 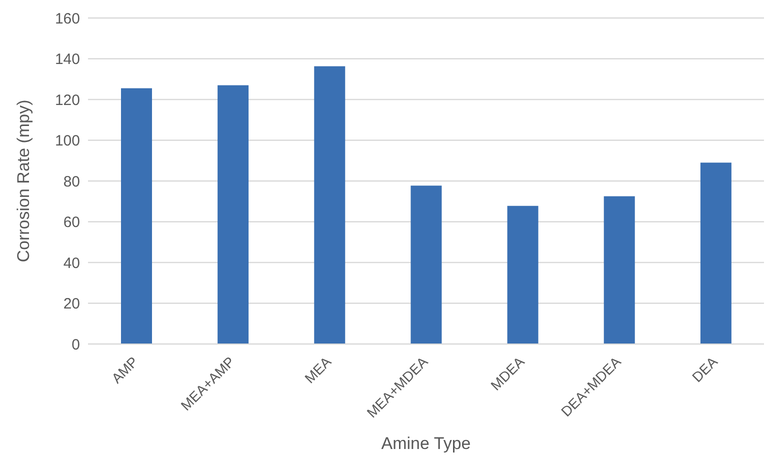 I want to click on y-tick-label: 160, so click(x=67, y=19).